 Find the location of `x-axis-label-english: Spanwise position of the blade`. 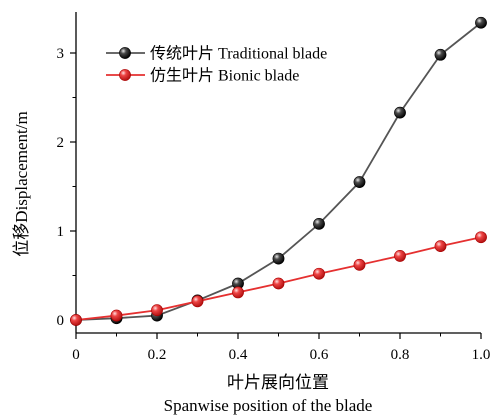

x-axis-label-english: Spanwise position of the blade is located at coordinates (268, 405).